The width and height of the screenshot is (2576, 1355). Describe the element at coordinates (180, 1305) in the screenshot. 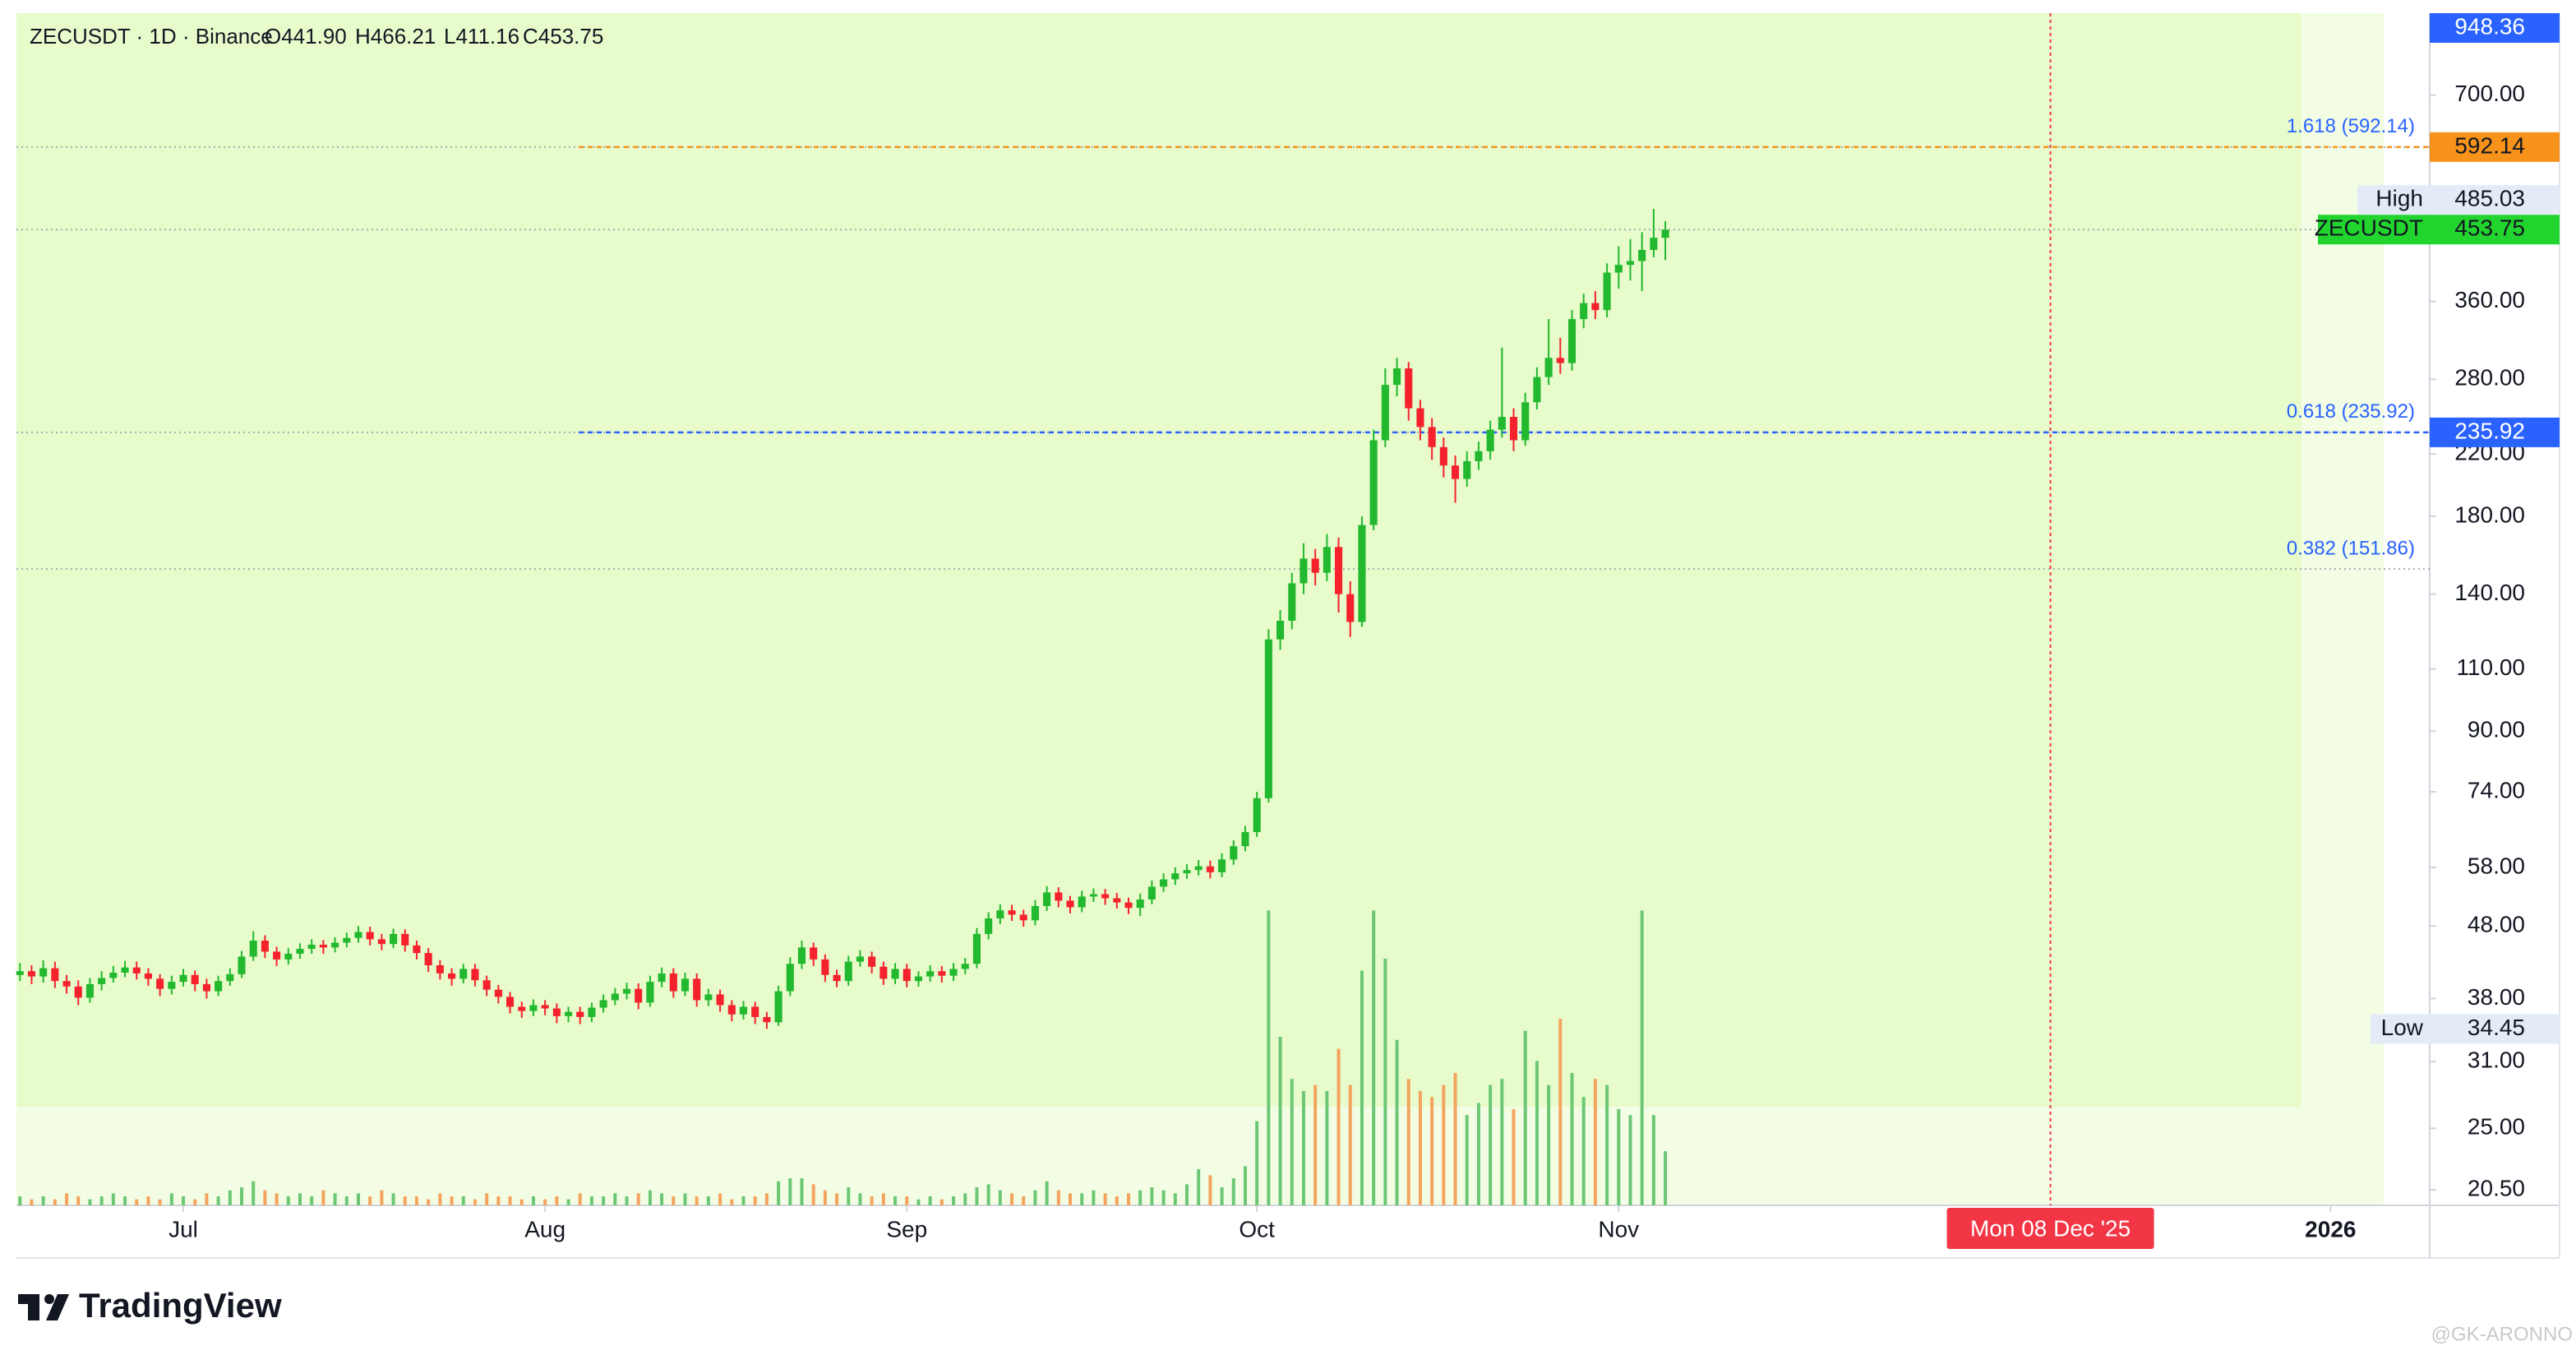

I see `brand-name: TradingView` at that location.